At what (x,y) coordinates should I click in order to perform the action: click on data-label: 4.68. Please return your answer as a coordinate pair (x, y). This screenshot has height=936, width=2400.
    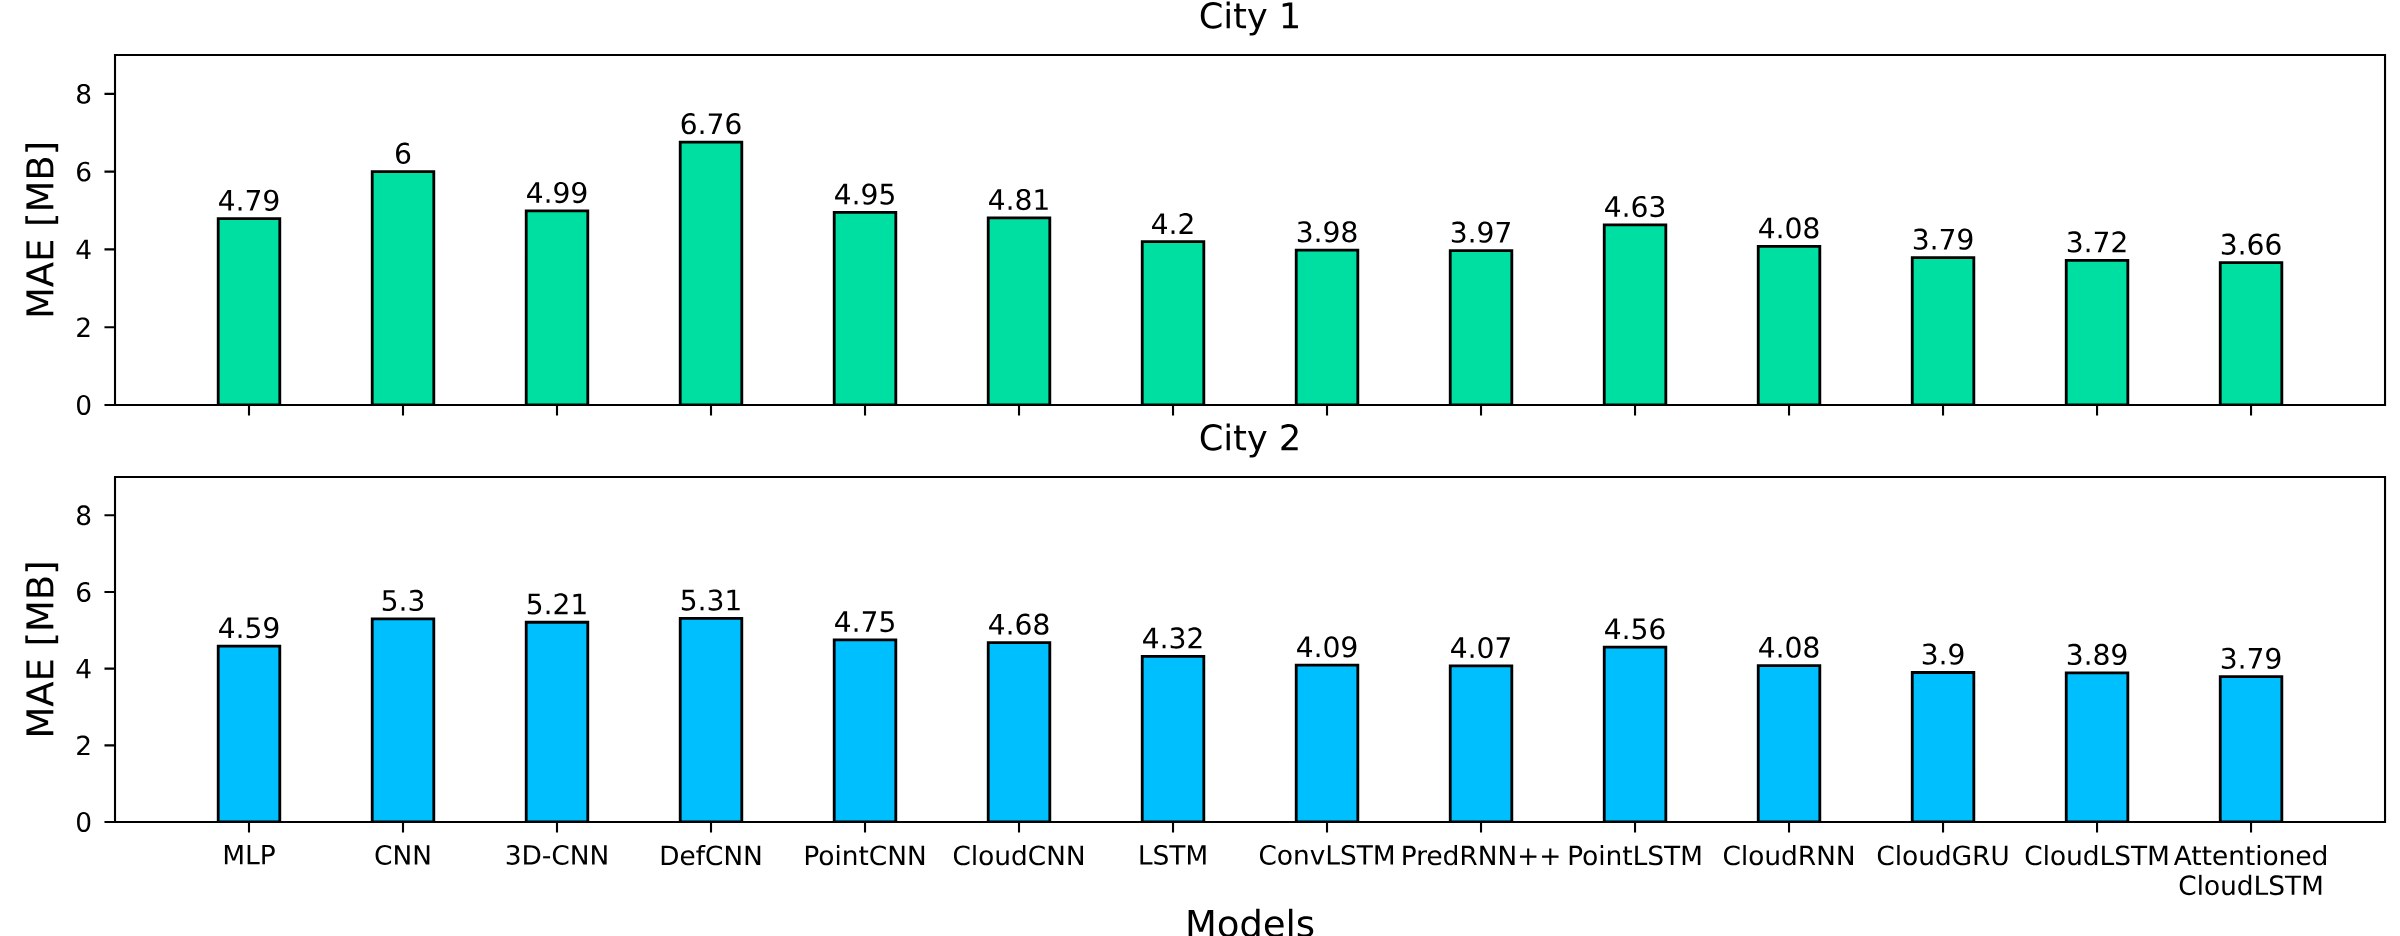
    Looking at the image, I should click on (1019, 624).